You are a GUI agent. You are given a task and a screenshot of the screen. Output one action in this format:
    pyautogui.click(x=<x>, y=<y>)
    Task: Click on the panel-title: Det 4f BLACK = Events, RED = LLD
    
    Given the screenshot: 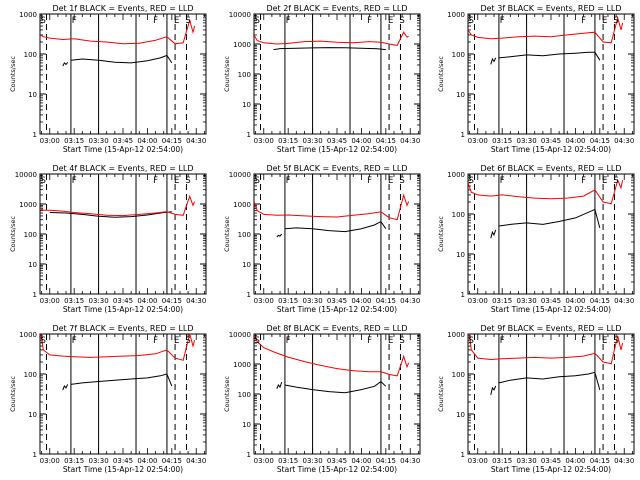 What is the action you would take?
    pyautogui.click(x=122, y=168)
    